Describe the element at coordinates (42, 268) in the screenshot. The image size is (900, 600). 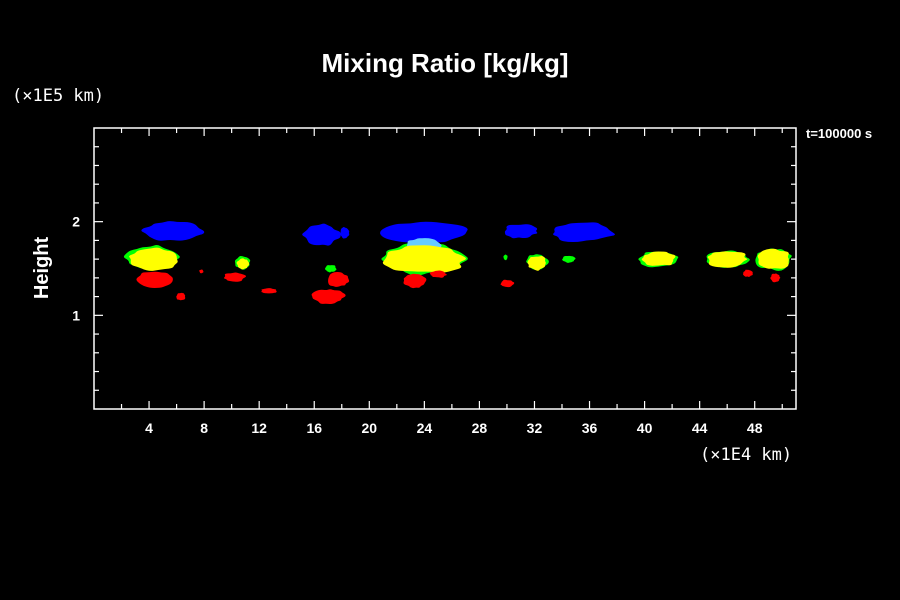
I see `y-axis-label: Height` at that location.